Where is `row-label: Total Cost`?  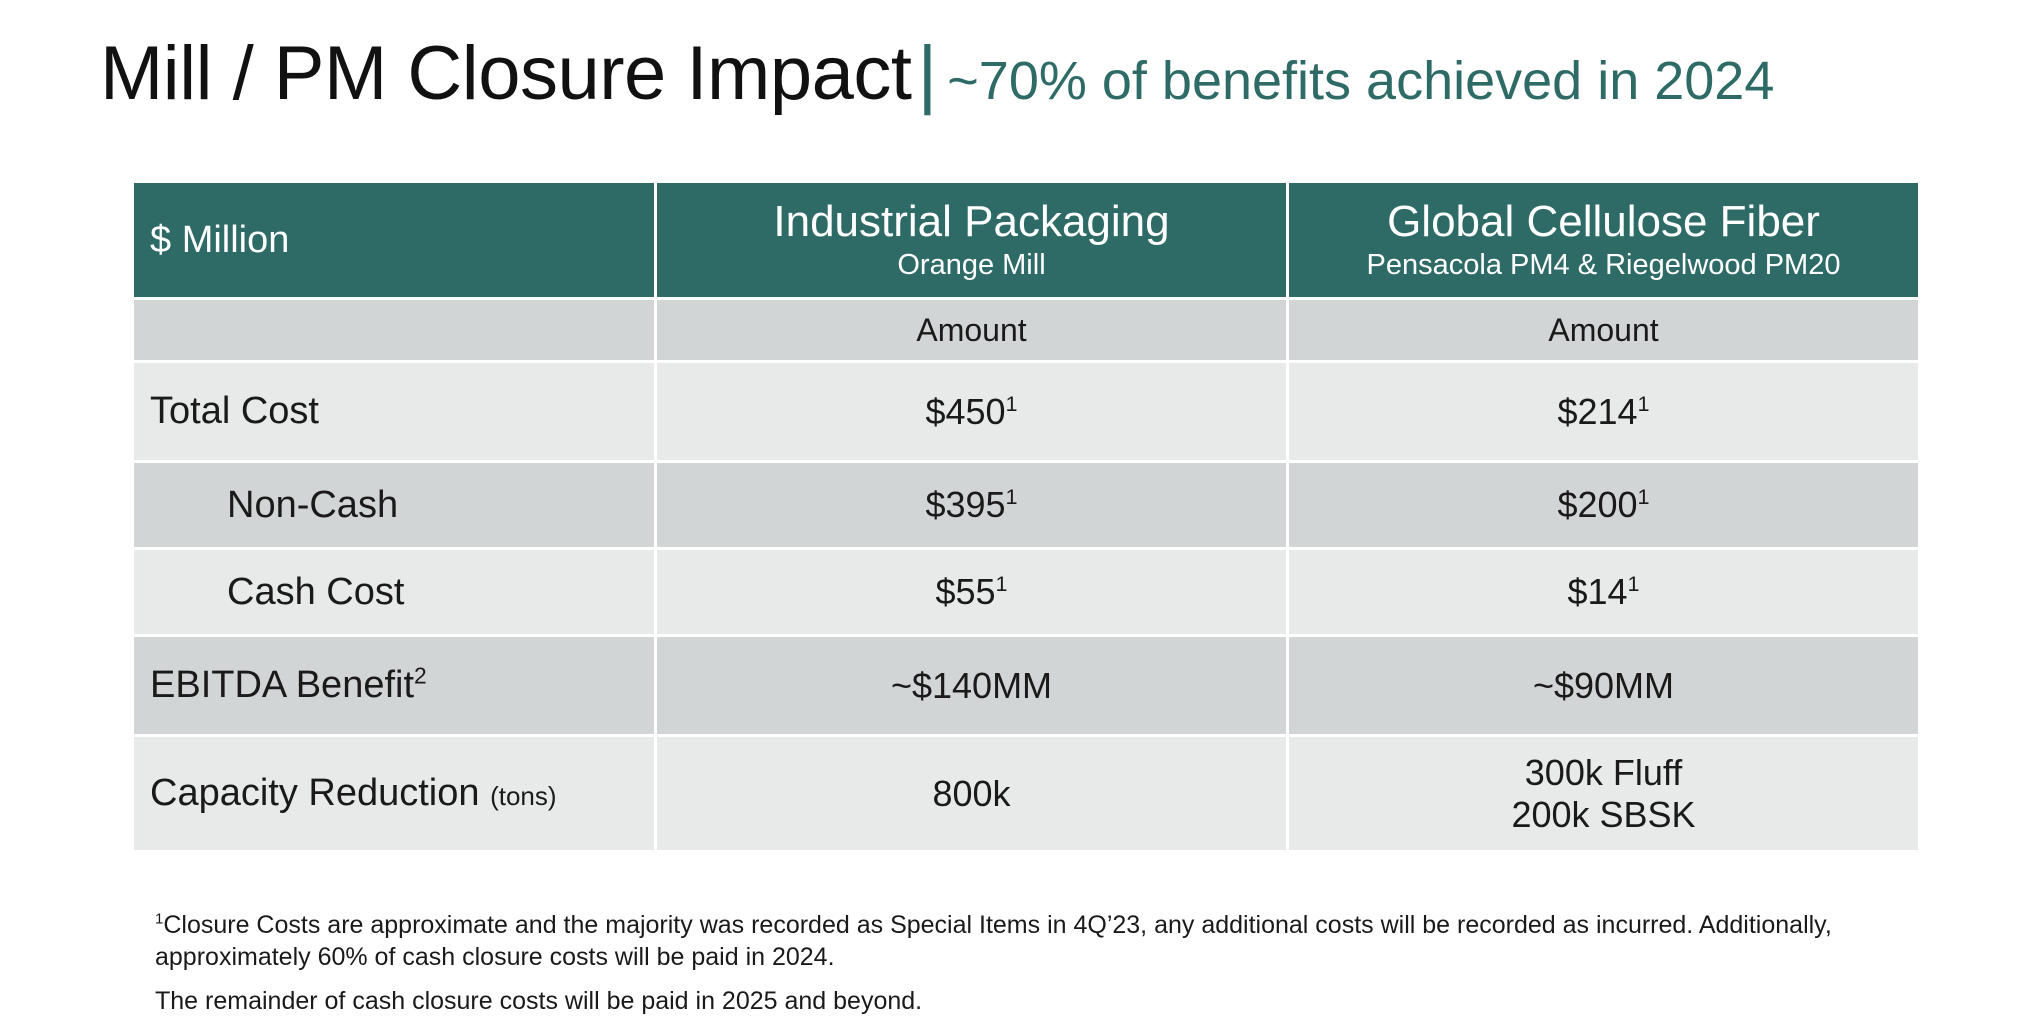 row-label: Total Cost is located at coordinates (394, 411).